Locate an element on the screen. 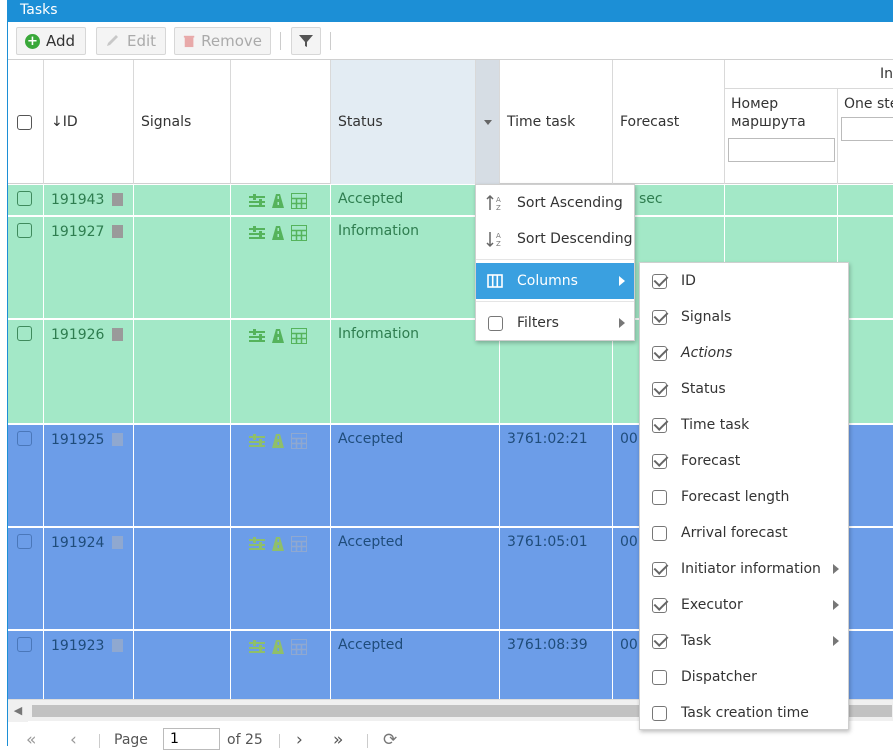  column-toggle-item: Dispatcher is located at coordinates (744, 677).